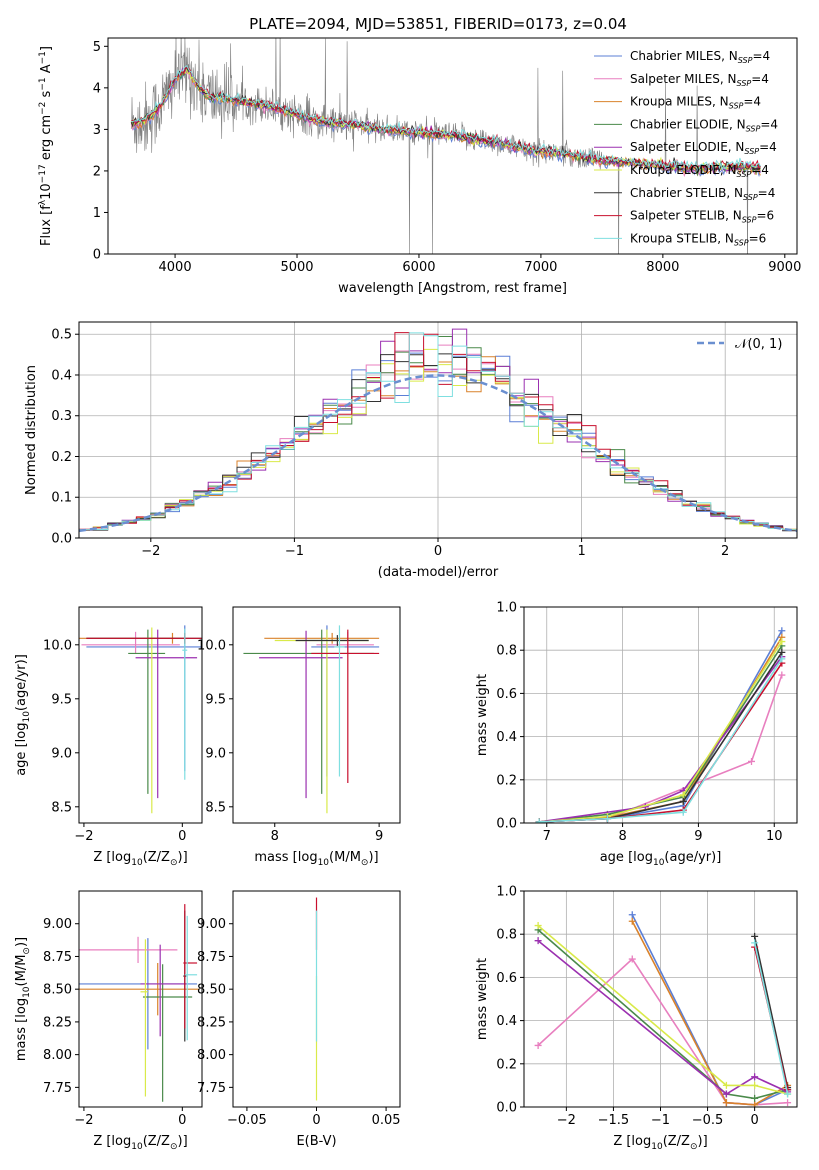 The image size is (819, 1170). Describe the element at coordinates (97, 255) in the screenshot. I see `y-tick-label: 0` at that location.